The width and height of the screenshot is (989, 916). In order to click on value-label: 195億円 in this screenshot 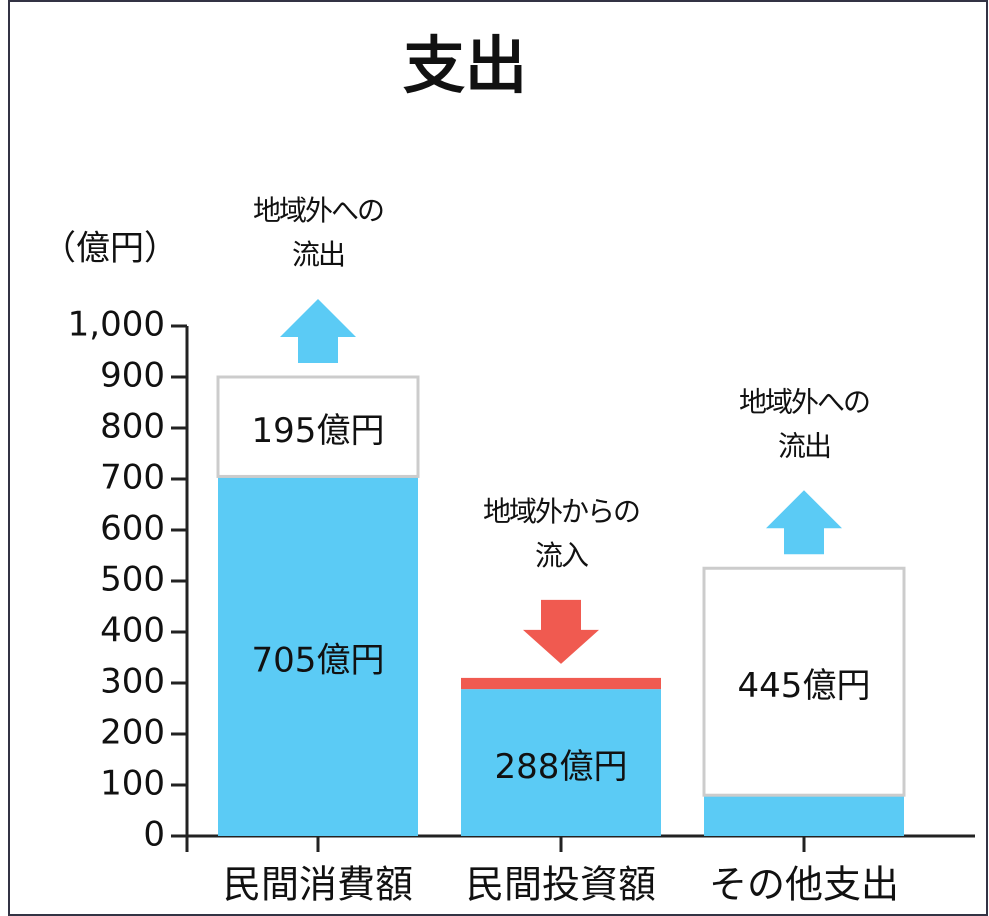, I will do `click(318, 431)`.